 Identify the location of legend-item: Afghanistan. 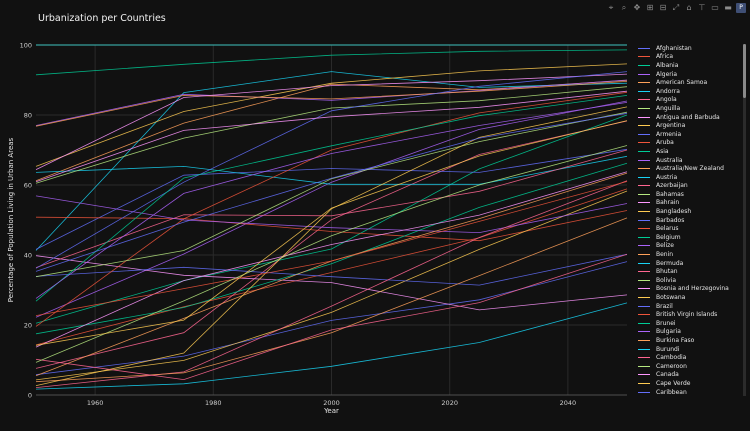
(692, 48).